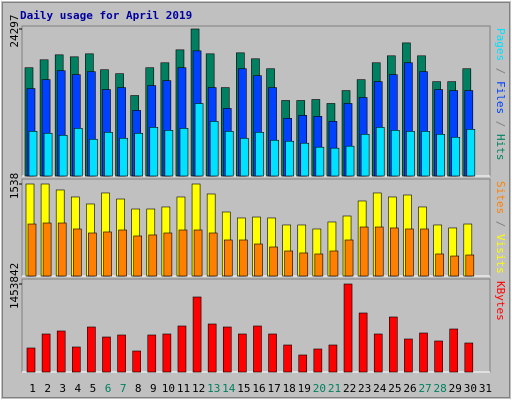 Image resolution: width=512 pixels, height=400 pixels. I want to click on x-tick-label: 30, so click(470, 388).